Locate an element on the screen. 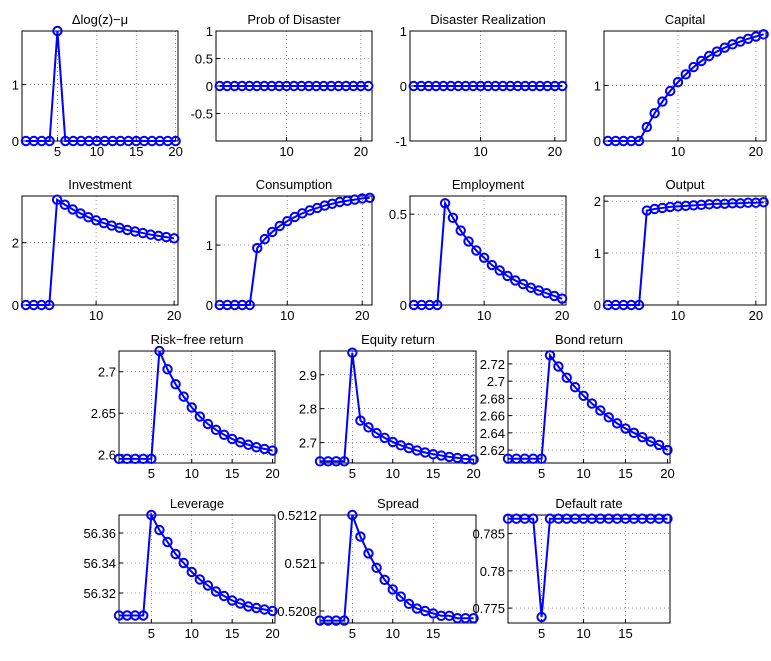 This screenshot has height=661, width=771. subplot: 0 1 2 10 20 Output is located at coordinates (681, 250).